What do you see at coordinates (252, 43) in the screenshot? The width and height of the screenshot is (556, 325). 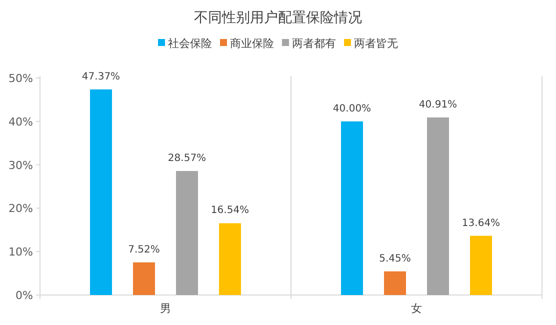 I see `legend-label: 商业保险` at bounding box center [252, 43].